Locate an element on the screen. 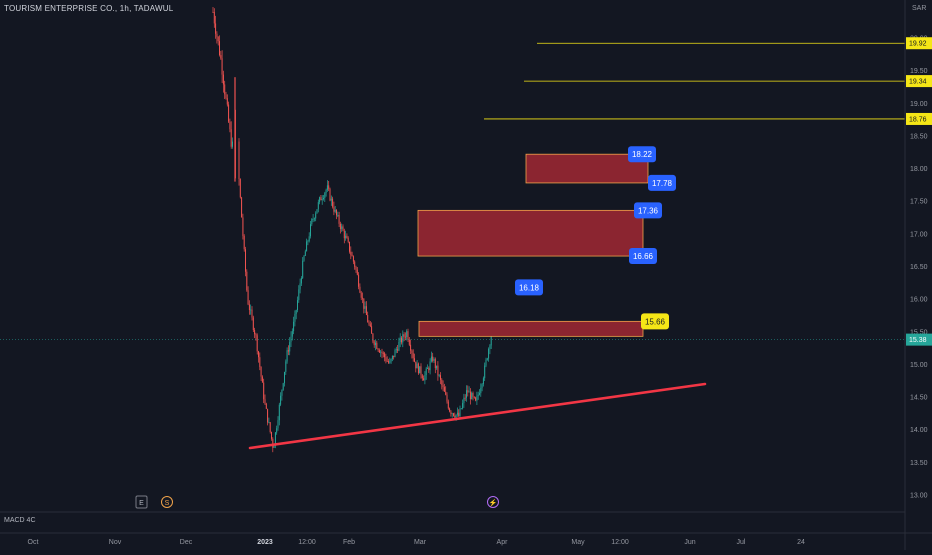  floating-price-label: 16.18 is located at coordinates (529, 287).